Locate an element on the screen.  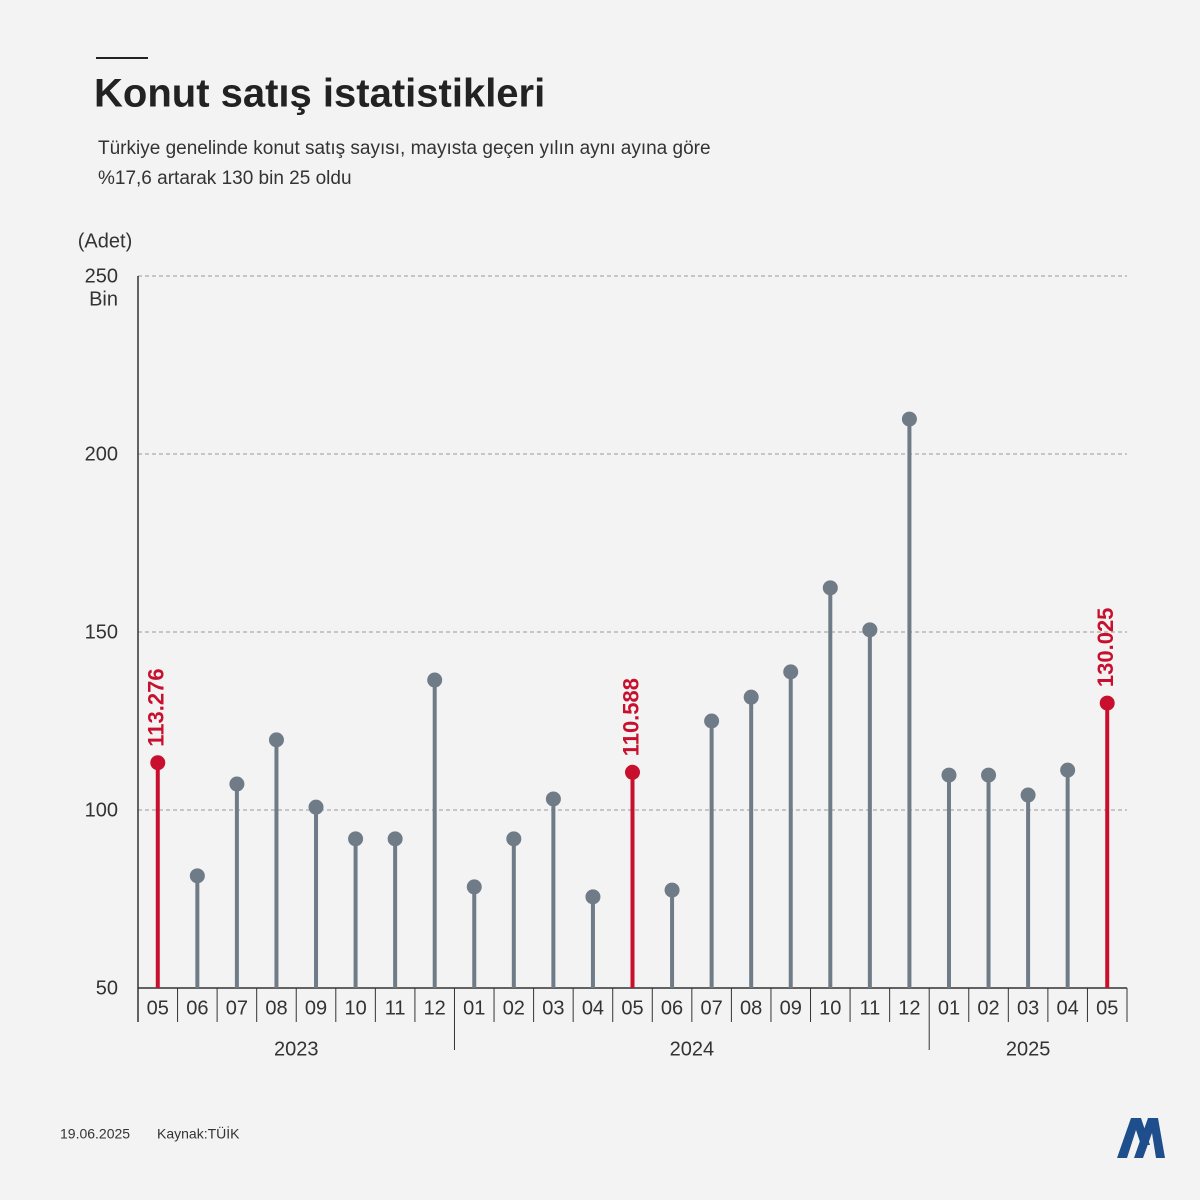
group-label: 2023 is located at coordinates (296, 1049).